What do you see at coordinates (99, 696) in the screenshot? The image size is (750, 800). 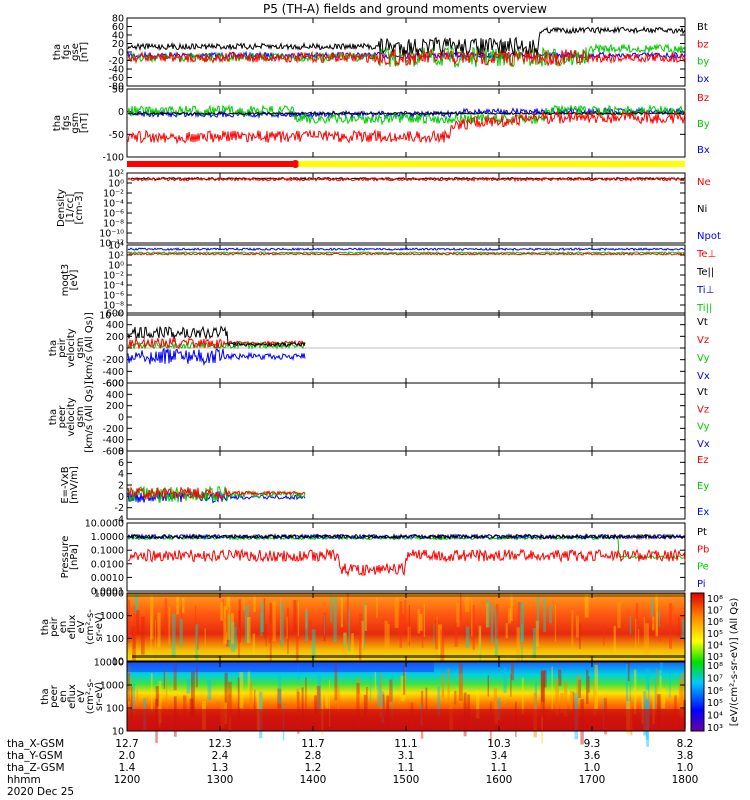 I see `y-axis-label: sr-eV)` at bounding box center [99, 696].